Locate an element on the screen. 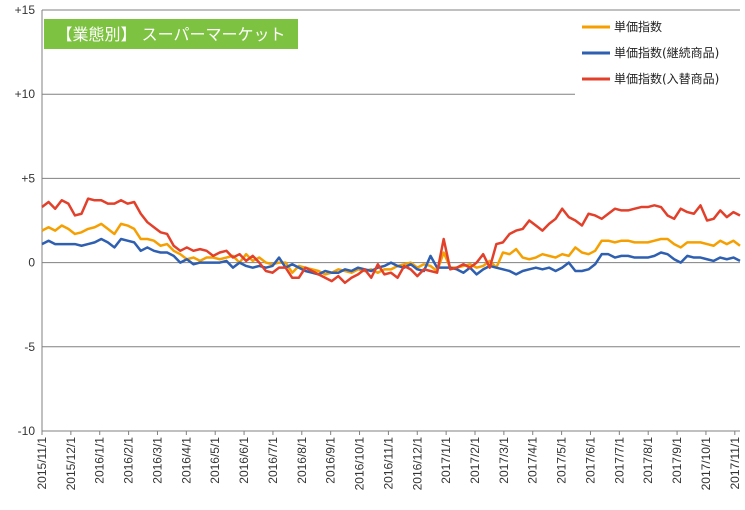 This screenshot has height=510, width=745. x-tick-label: 2015/11/1 is located at coordinates (42, 463).